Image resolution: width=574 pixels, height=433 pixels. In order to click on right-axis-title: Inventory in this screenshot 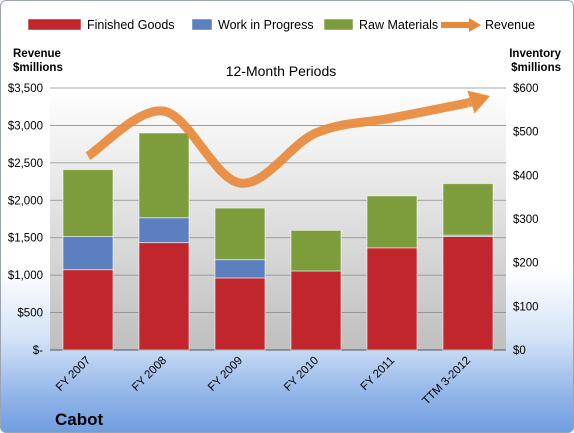, I will do `click(535, 54)`.